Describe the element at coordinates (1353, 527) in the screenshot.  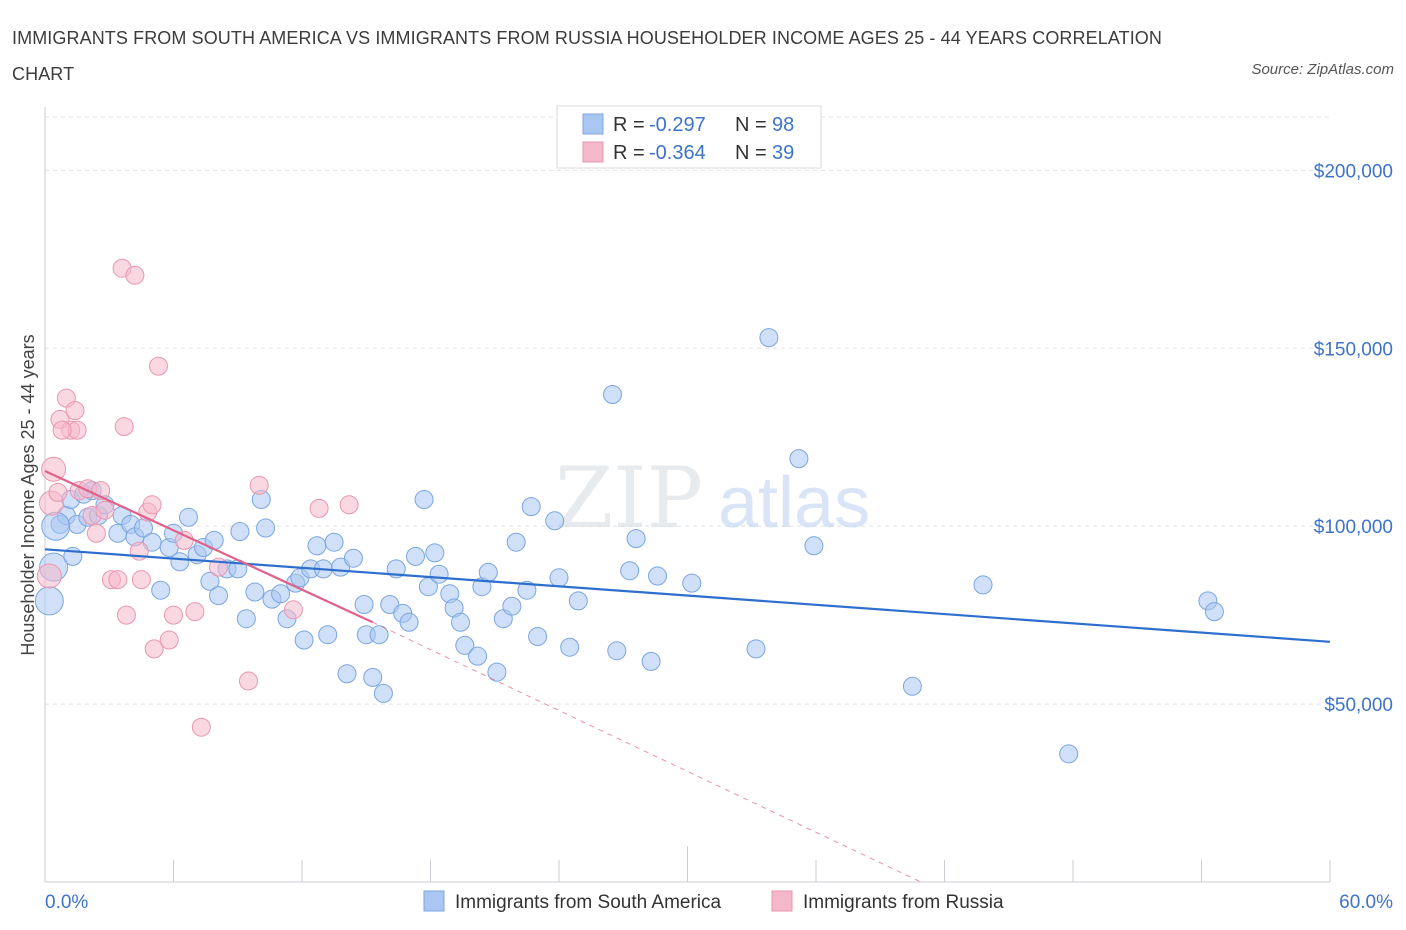
I see `y-tick-label-1: $100,000` at that location.